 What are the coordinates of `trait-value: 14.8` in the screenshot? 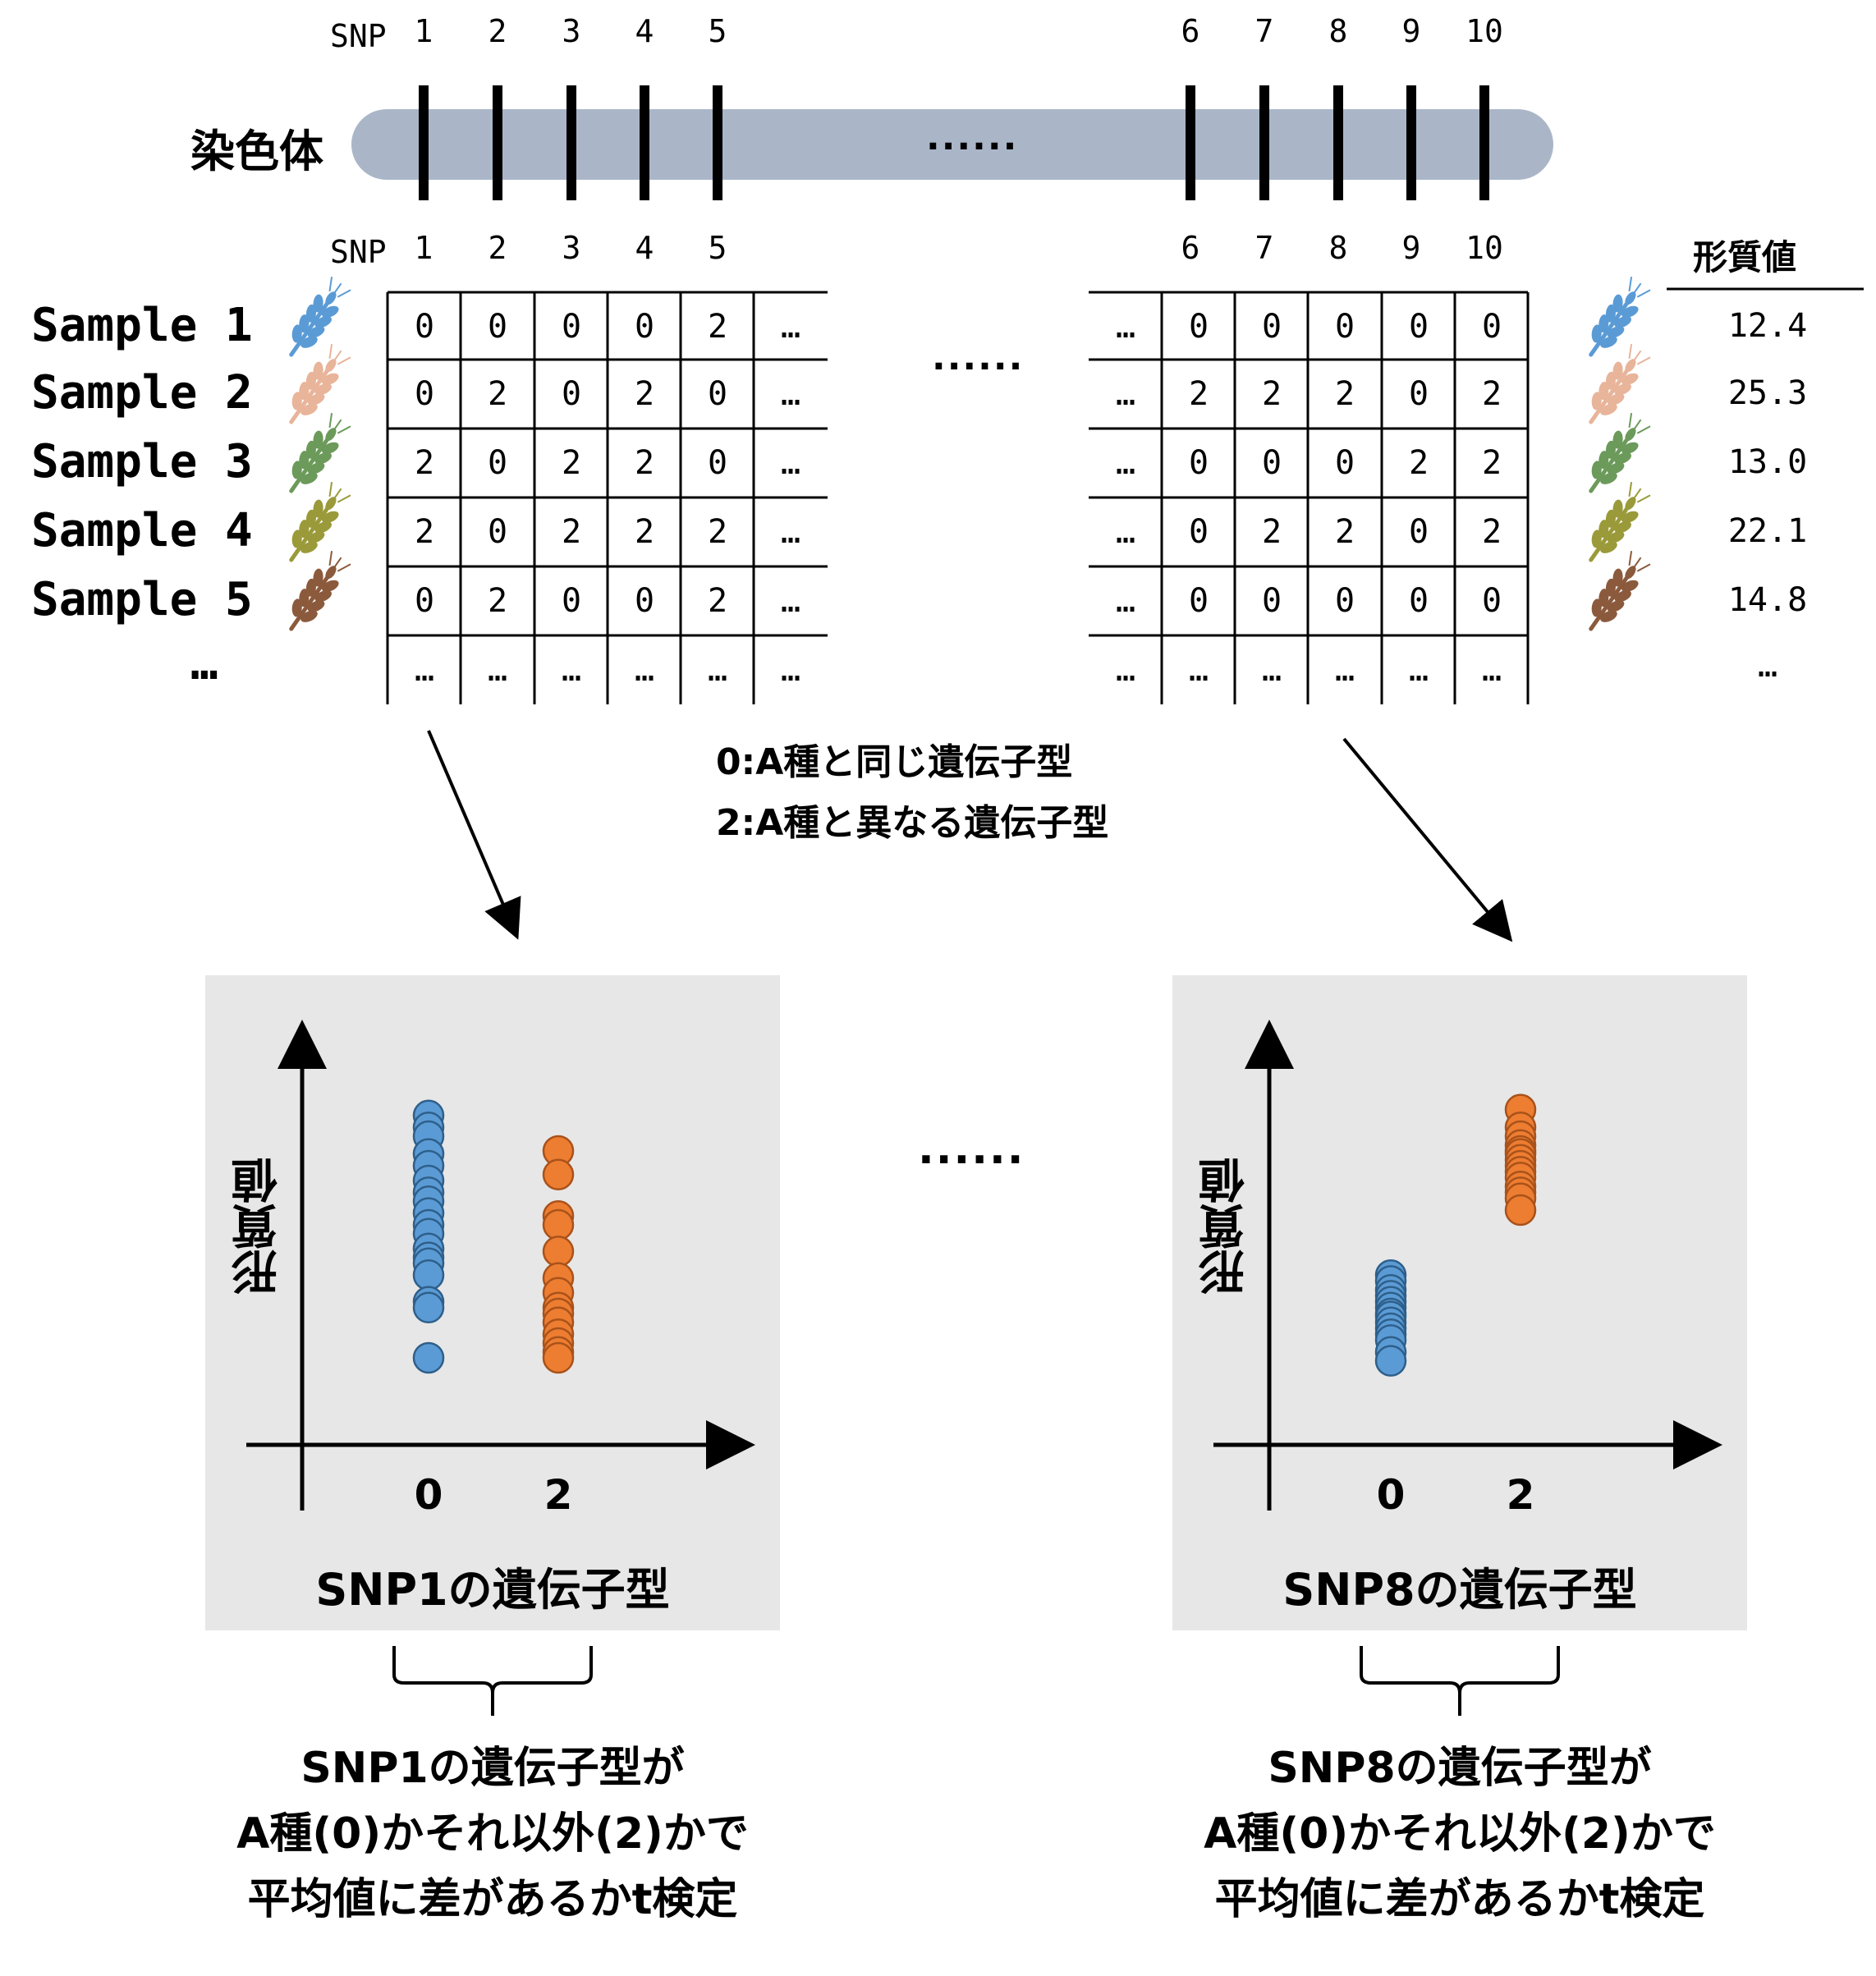 It's located at (1767, 600).